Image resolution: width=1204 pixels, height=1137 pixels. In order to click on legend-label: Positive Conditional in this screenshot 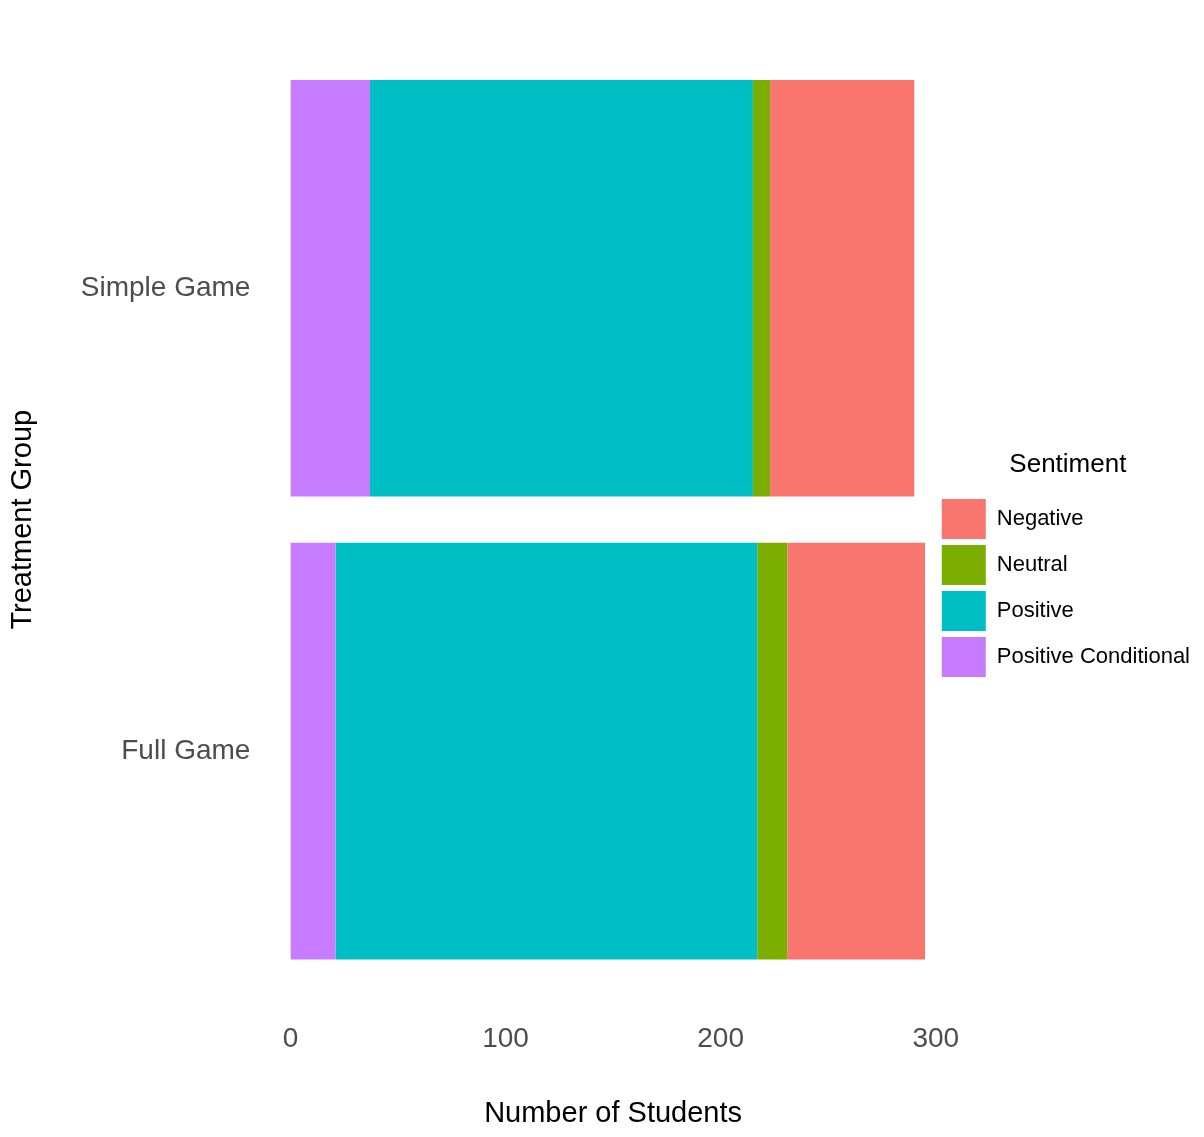, I will do `click(1093, 656)`.